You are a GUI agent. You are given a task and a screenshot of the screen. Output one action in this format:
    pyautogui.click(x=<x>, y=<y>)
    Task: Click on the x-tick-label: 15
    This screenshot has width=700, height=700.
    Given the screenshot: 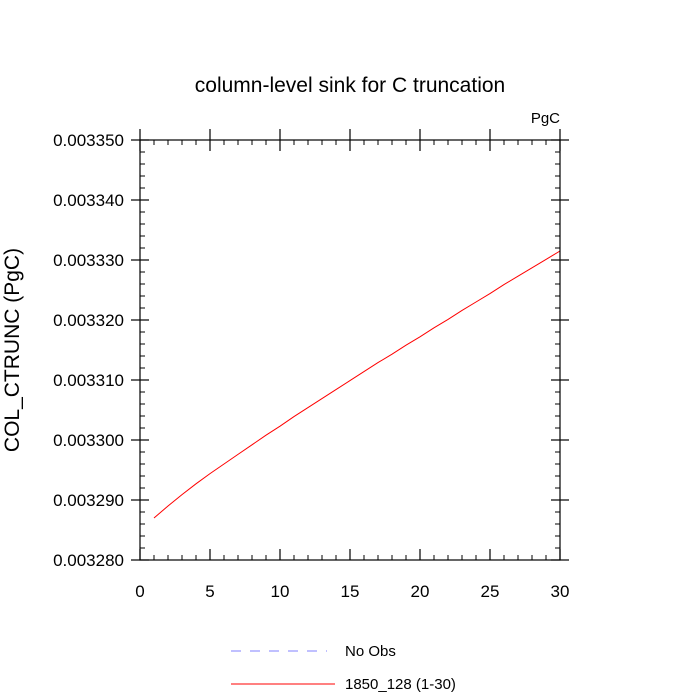 What is the action you would take?
    pyautogui.click(x=350, y=591)
    